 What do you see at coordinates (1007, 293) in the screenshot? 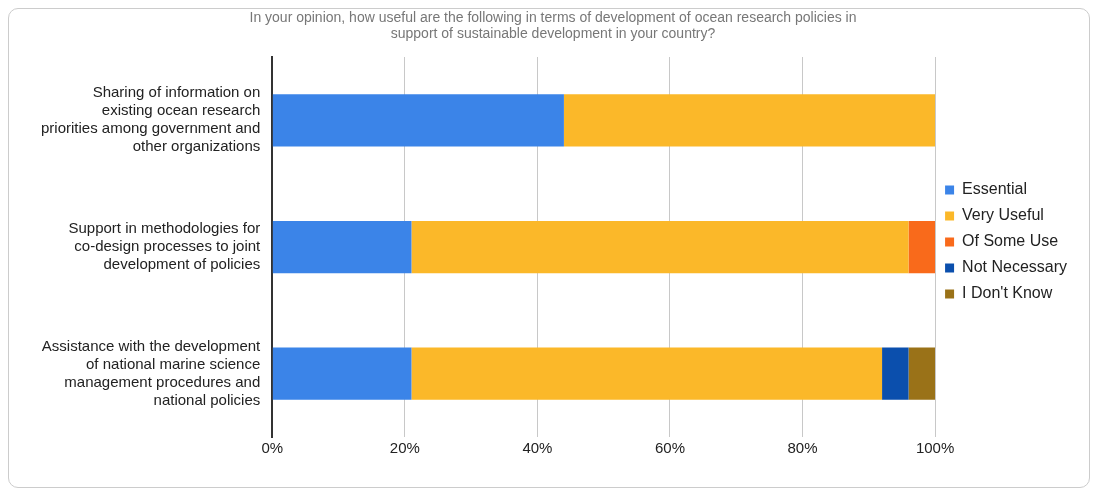
I see `legend-label: I Don't Know` at bounding box center [1007, 293].